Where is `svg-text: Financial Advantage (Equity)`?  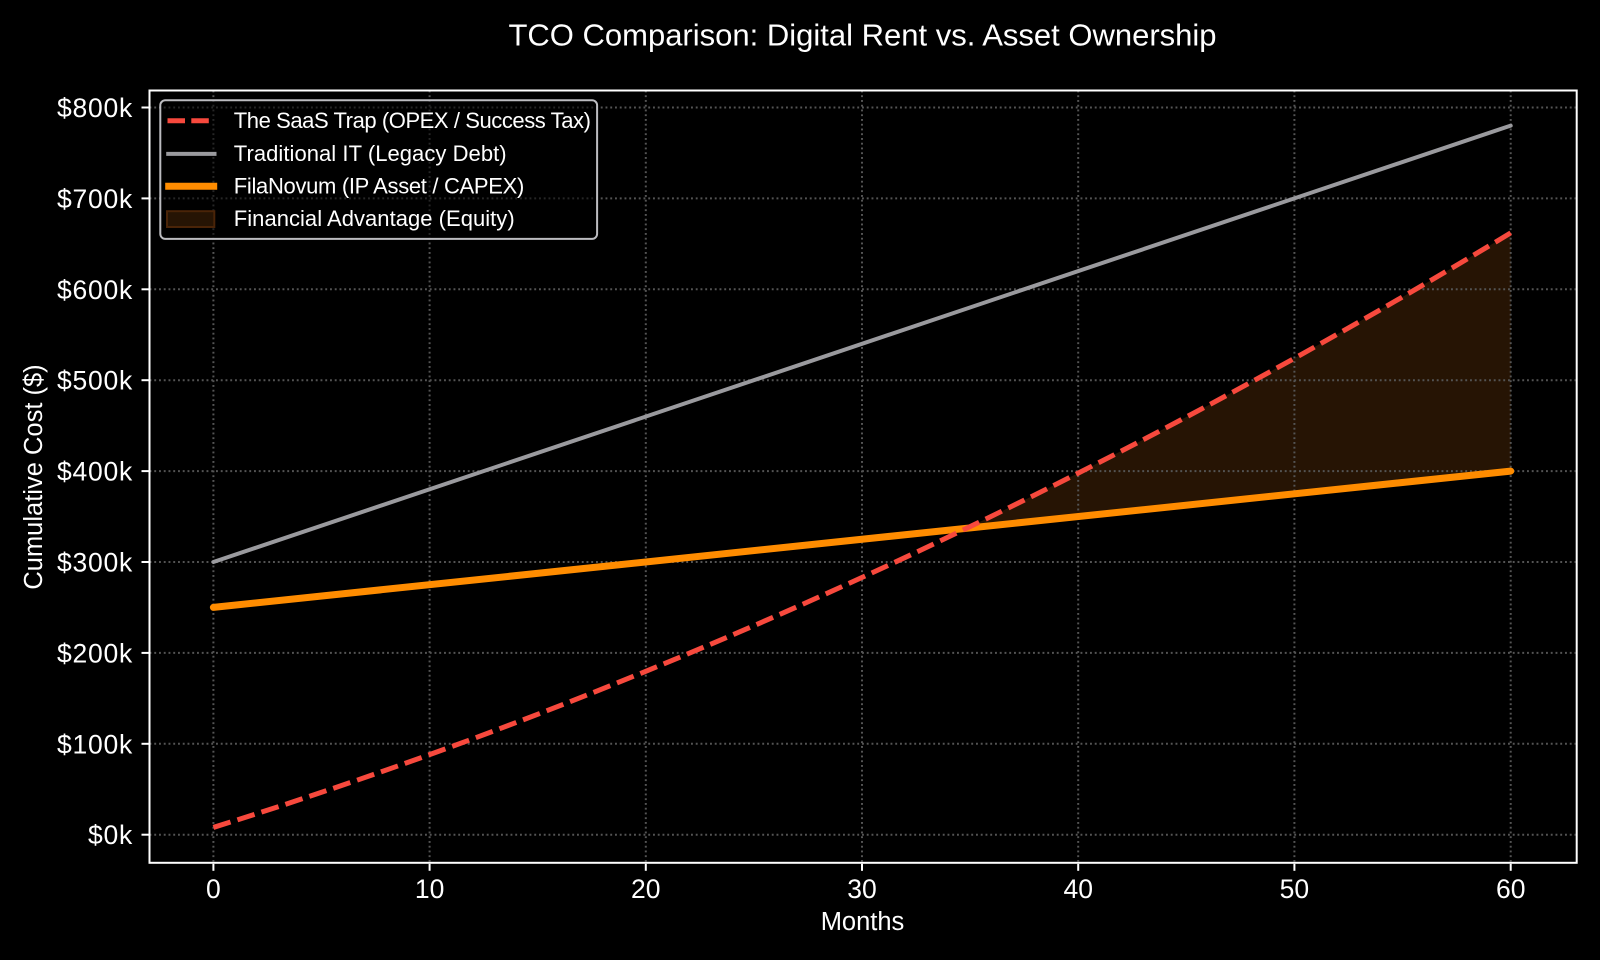
svg-text: Financial Advantage (Equity) is located at coordinates (374, 218).